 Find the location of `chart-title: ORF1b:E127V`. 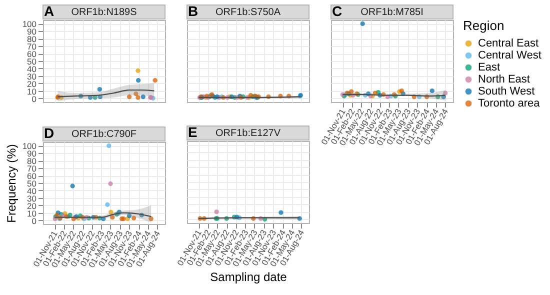

chart-title: ORF1b:E127V is located at coordinates (248, 133).